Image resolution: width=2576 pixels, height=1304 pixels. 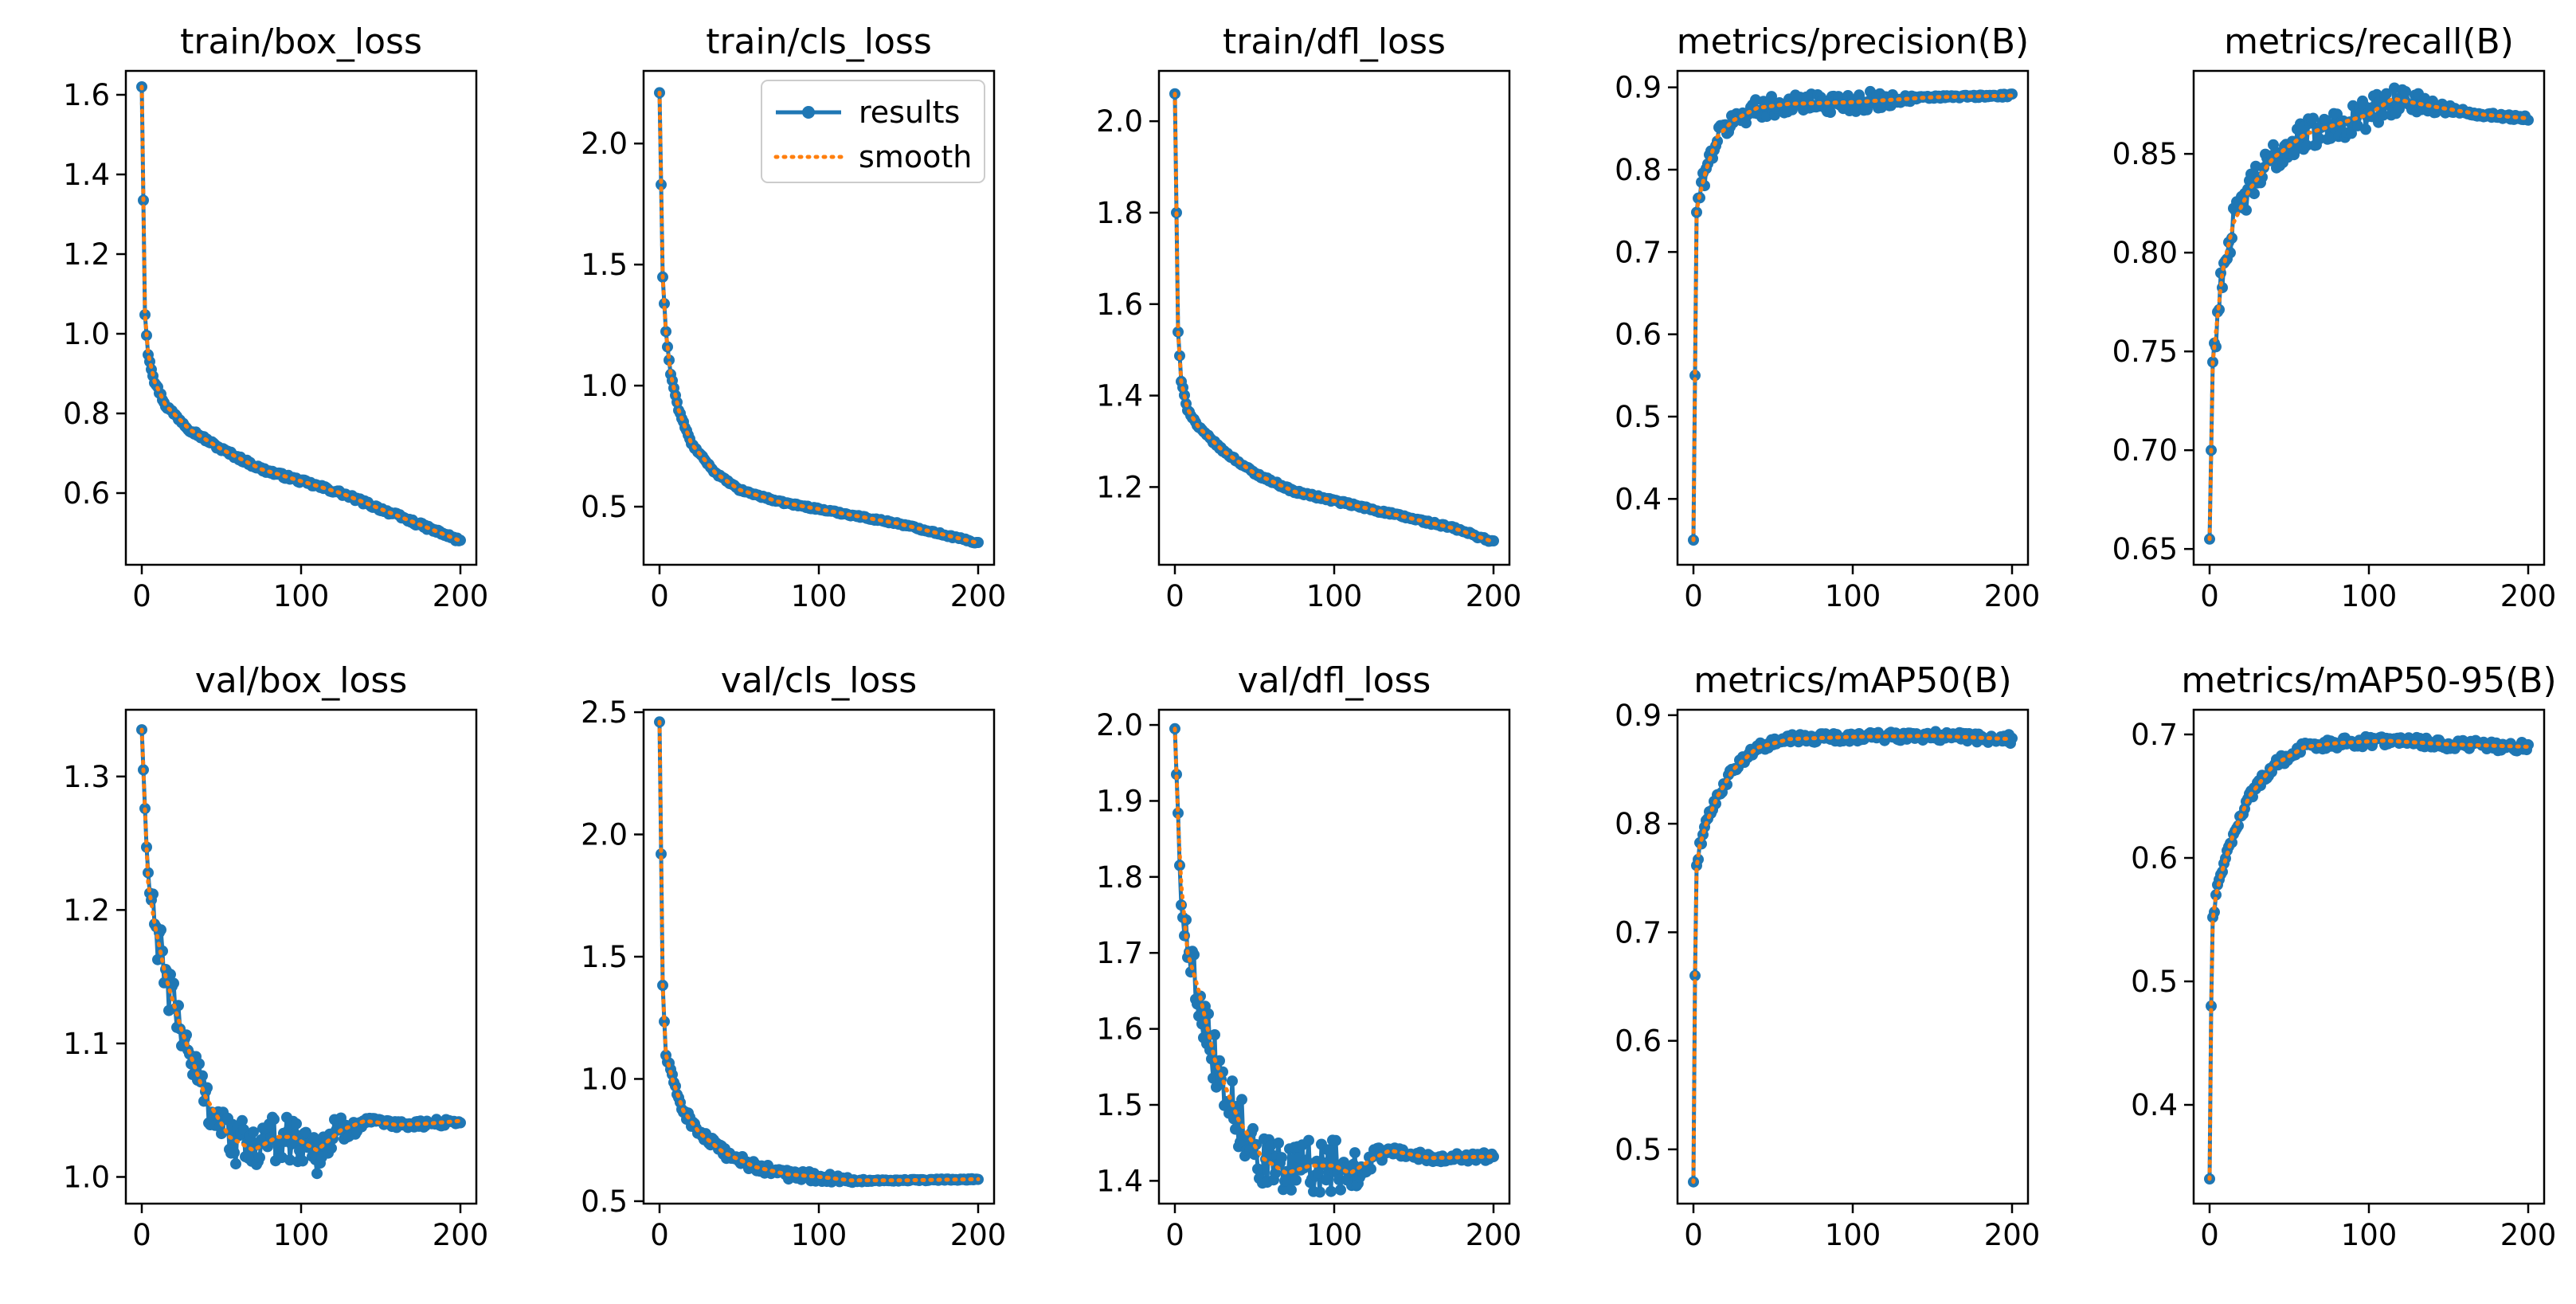 What do you see at coordinates (873, 131) in the screenshot?
I see `legend: results smooth` at bounding box center [873, 131].